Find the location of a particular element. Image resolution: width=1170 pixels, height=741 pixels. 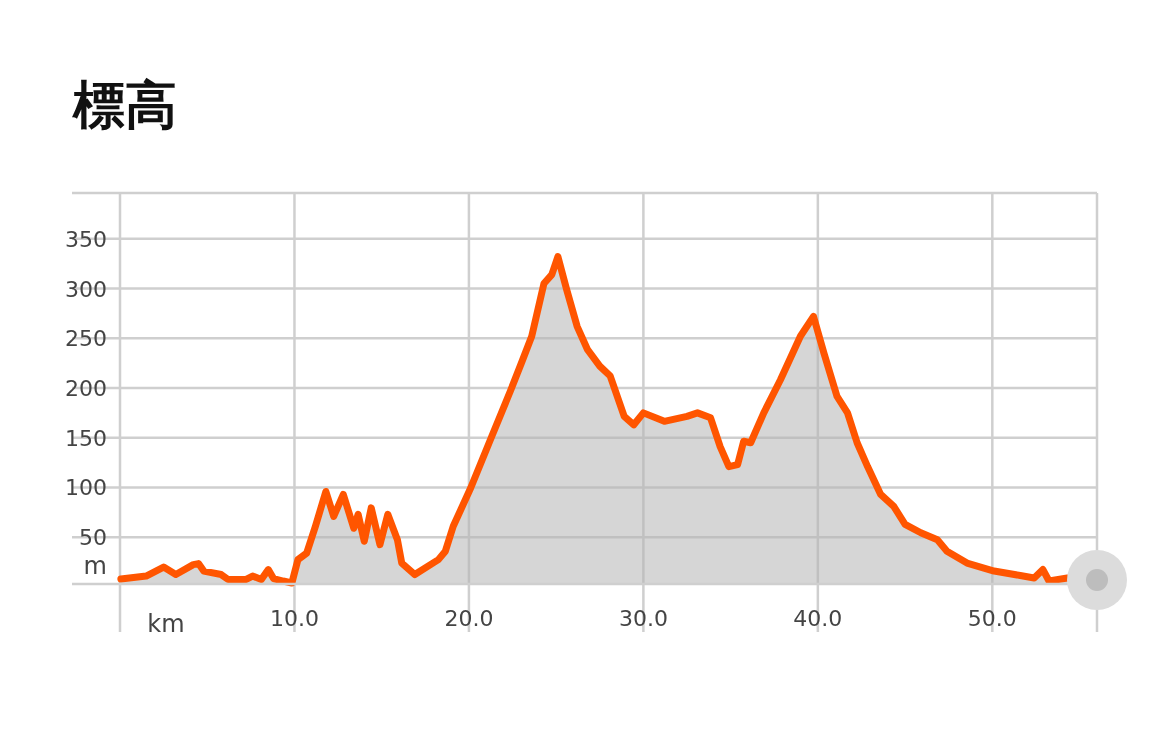

y-tick-label: 350 is located at coordinates (86, 239).